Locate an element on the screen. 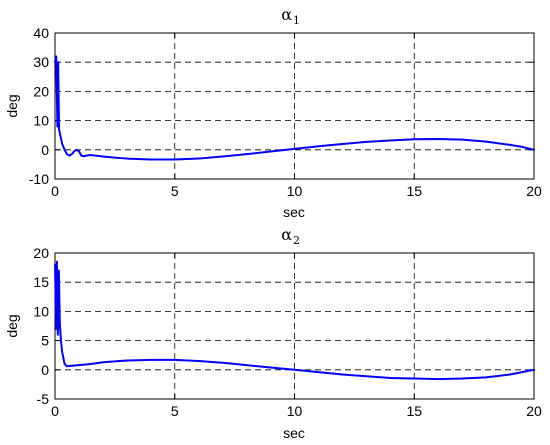 Image resolution: width=550 pixels, height=445 pixels. y-tick-label: 5 is located at coordinates (45, 341).